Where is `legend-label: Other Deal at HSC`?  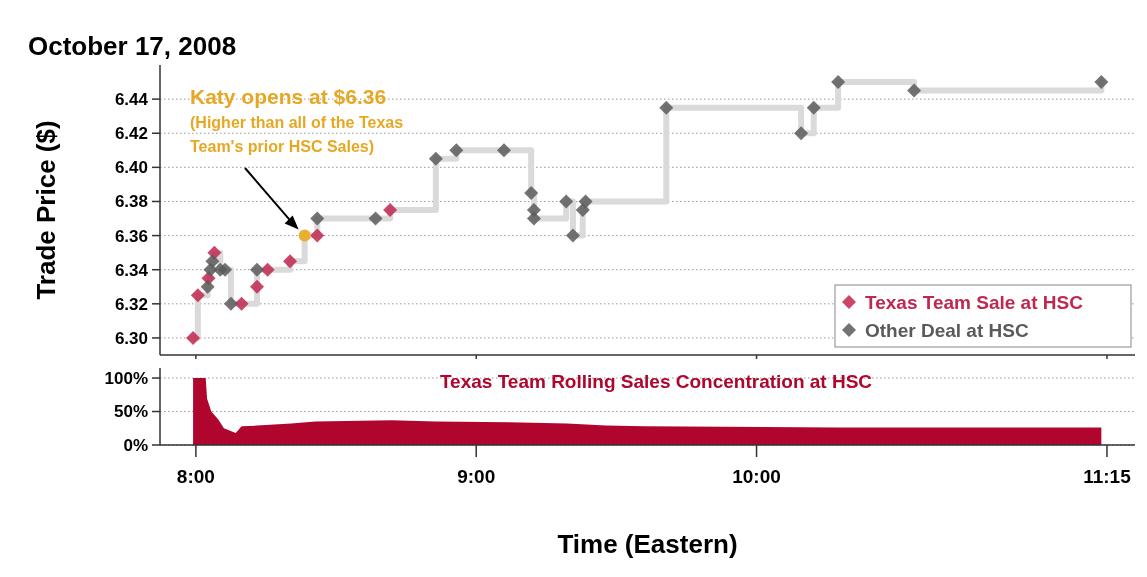 legend-label: Other Deal at HSC is located at coordinates (947, 330).